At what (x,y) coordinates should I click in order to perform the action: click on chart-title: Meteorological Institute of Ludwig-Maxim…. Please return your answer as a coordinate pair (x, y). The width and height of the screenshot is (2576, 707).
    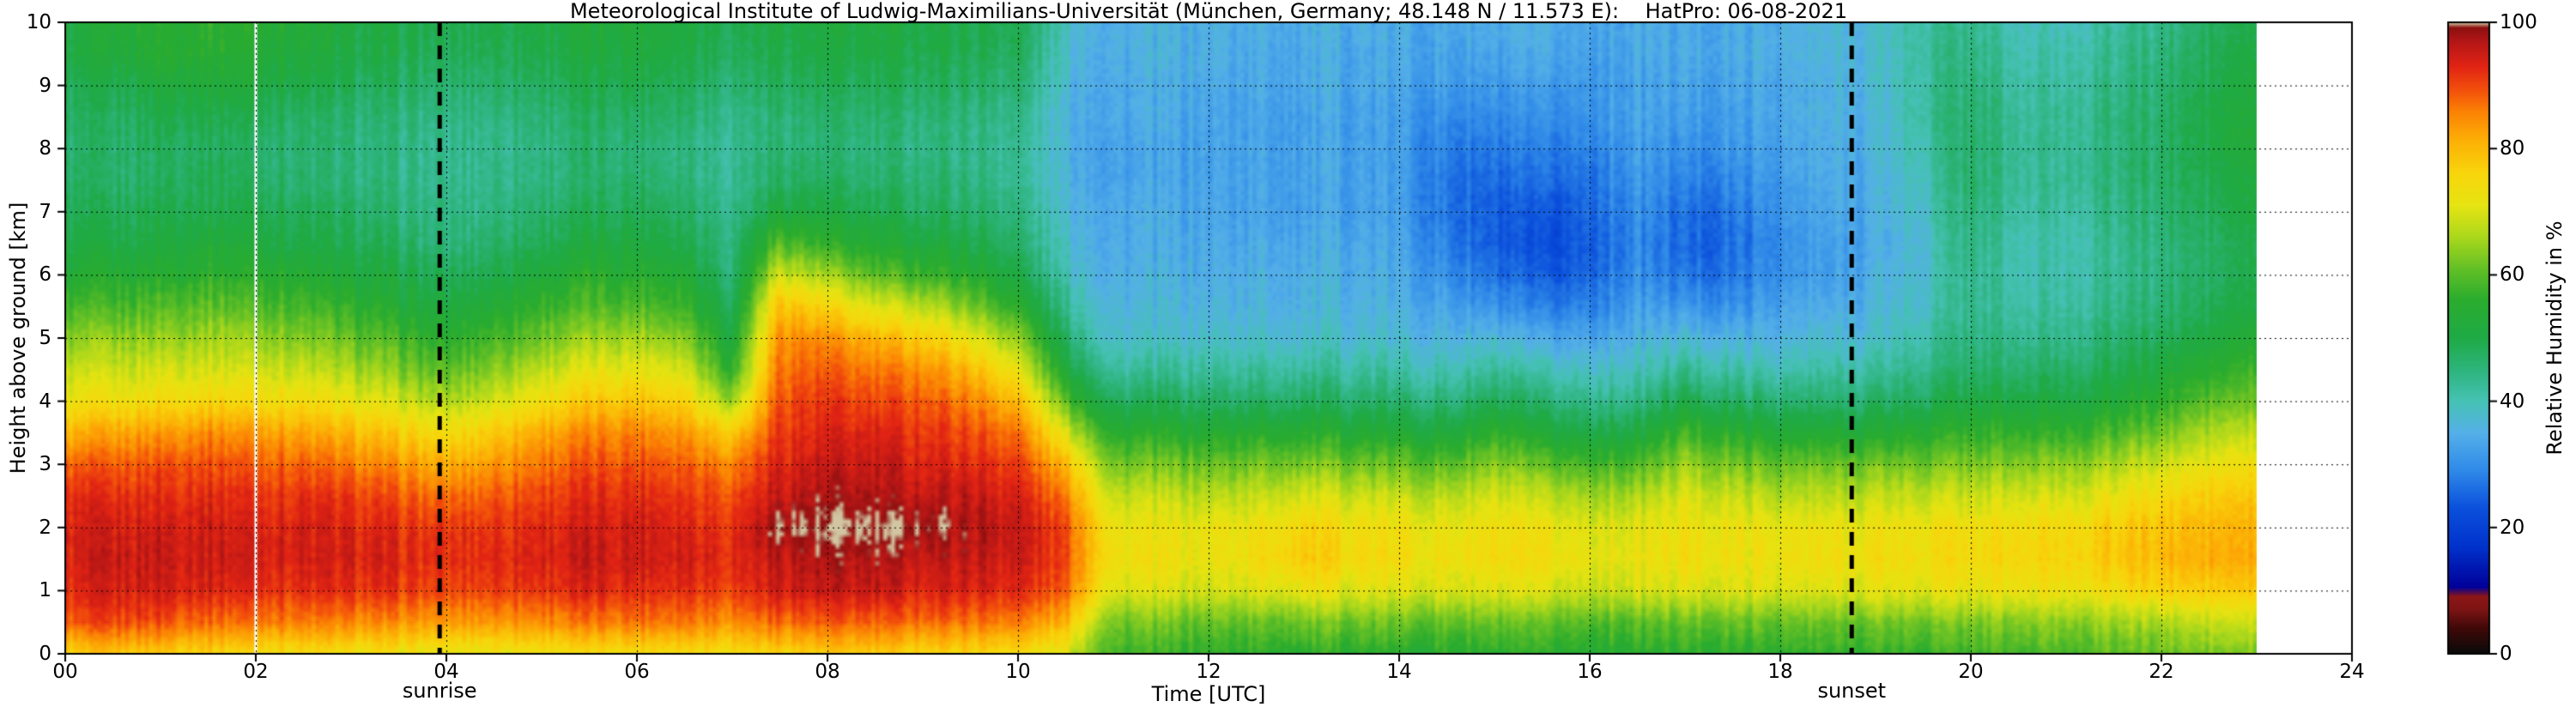
    Looking at the image, I should click on (1208, 11).